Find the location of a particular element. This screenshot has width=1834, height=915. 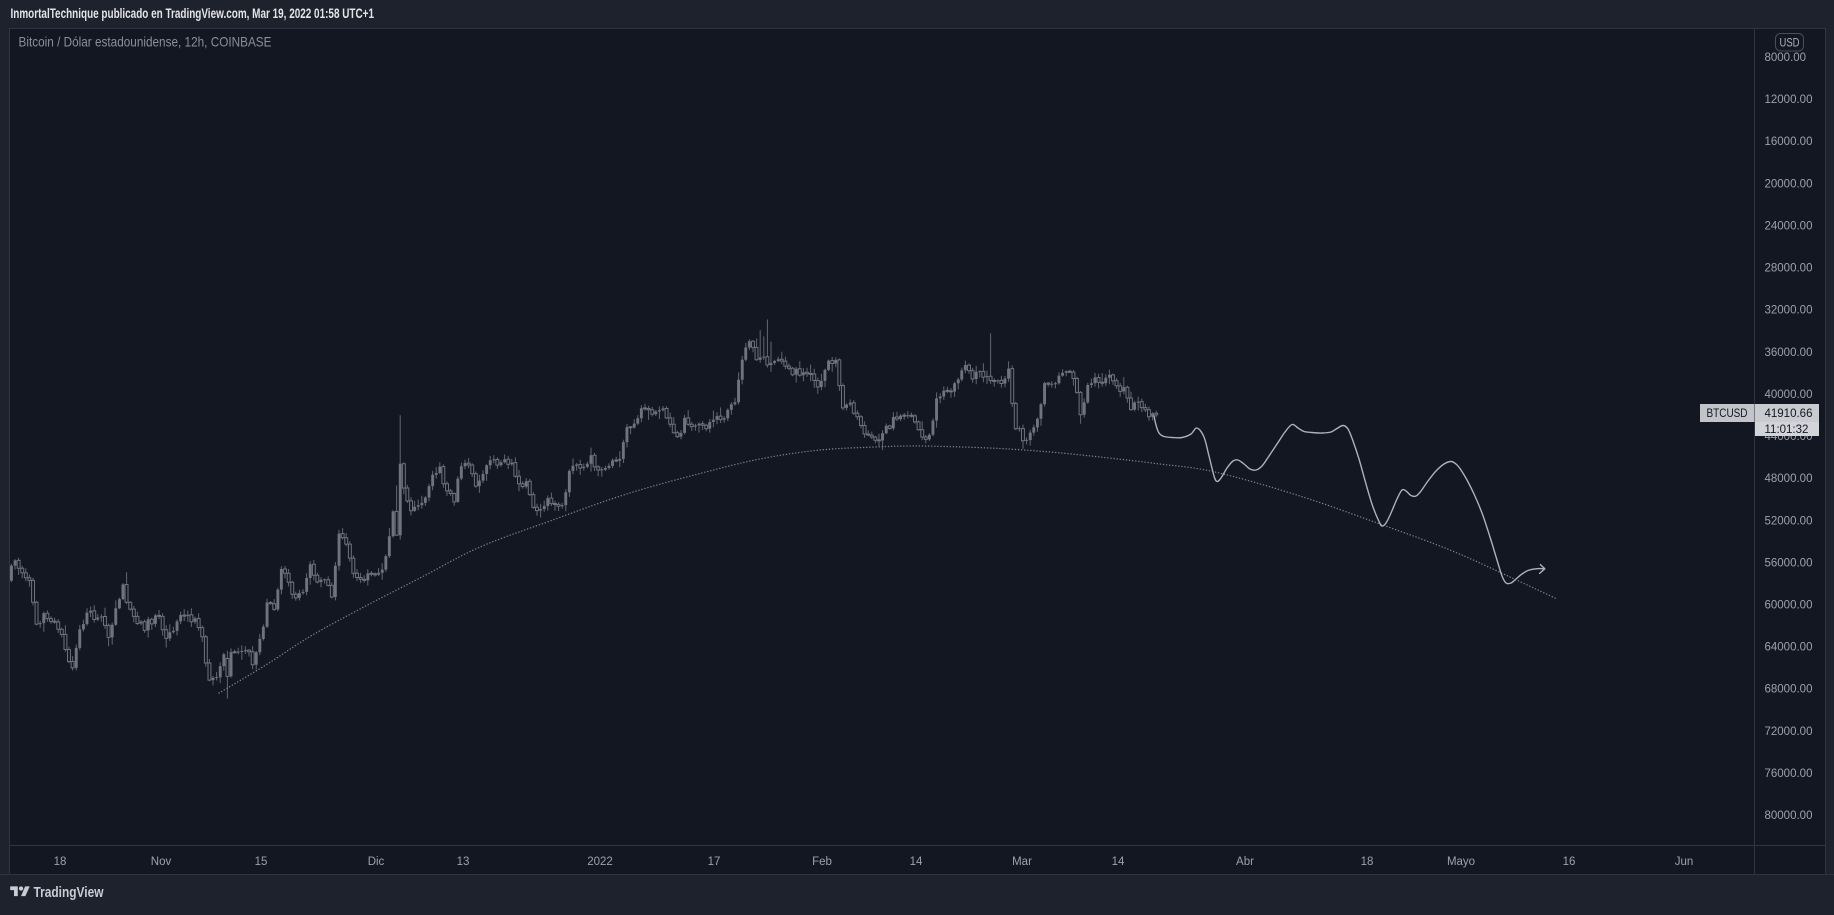

svg-text: 24000.00 is located at coordinates (1789, 227).